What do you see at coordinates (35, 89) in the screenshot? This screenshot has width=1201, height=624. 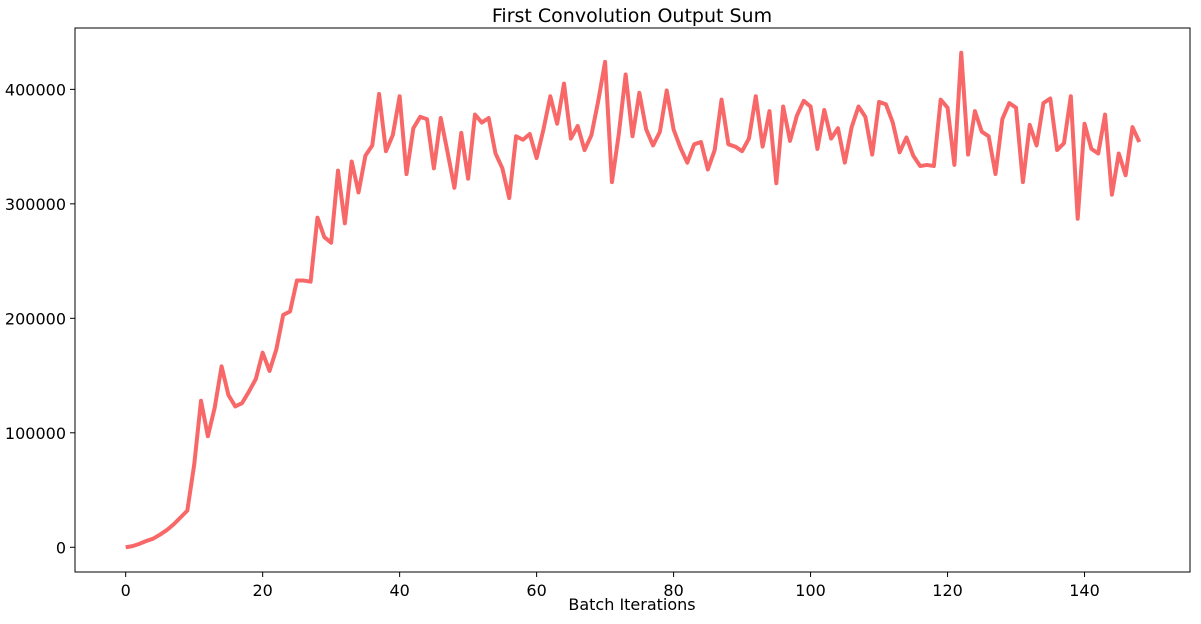 I see `y-tick-label: 400000` at bounding box center [35, 89].